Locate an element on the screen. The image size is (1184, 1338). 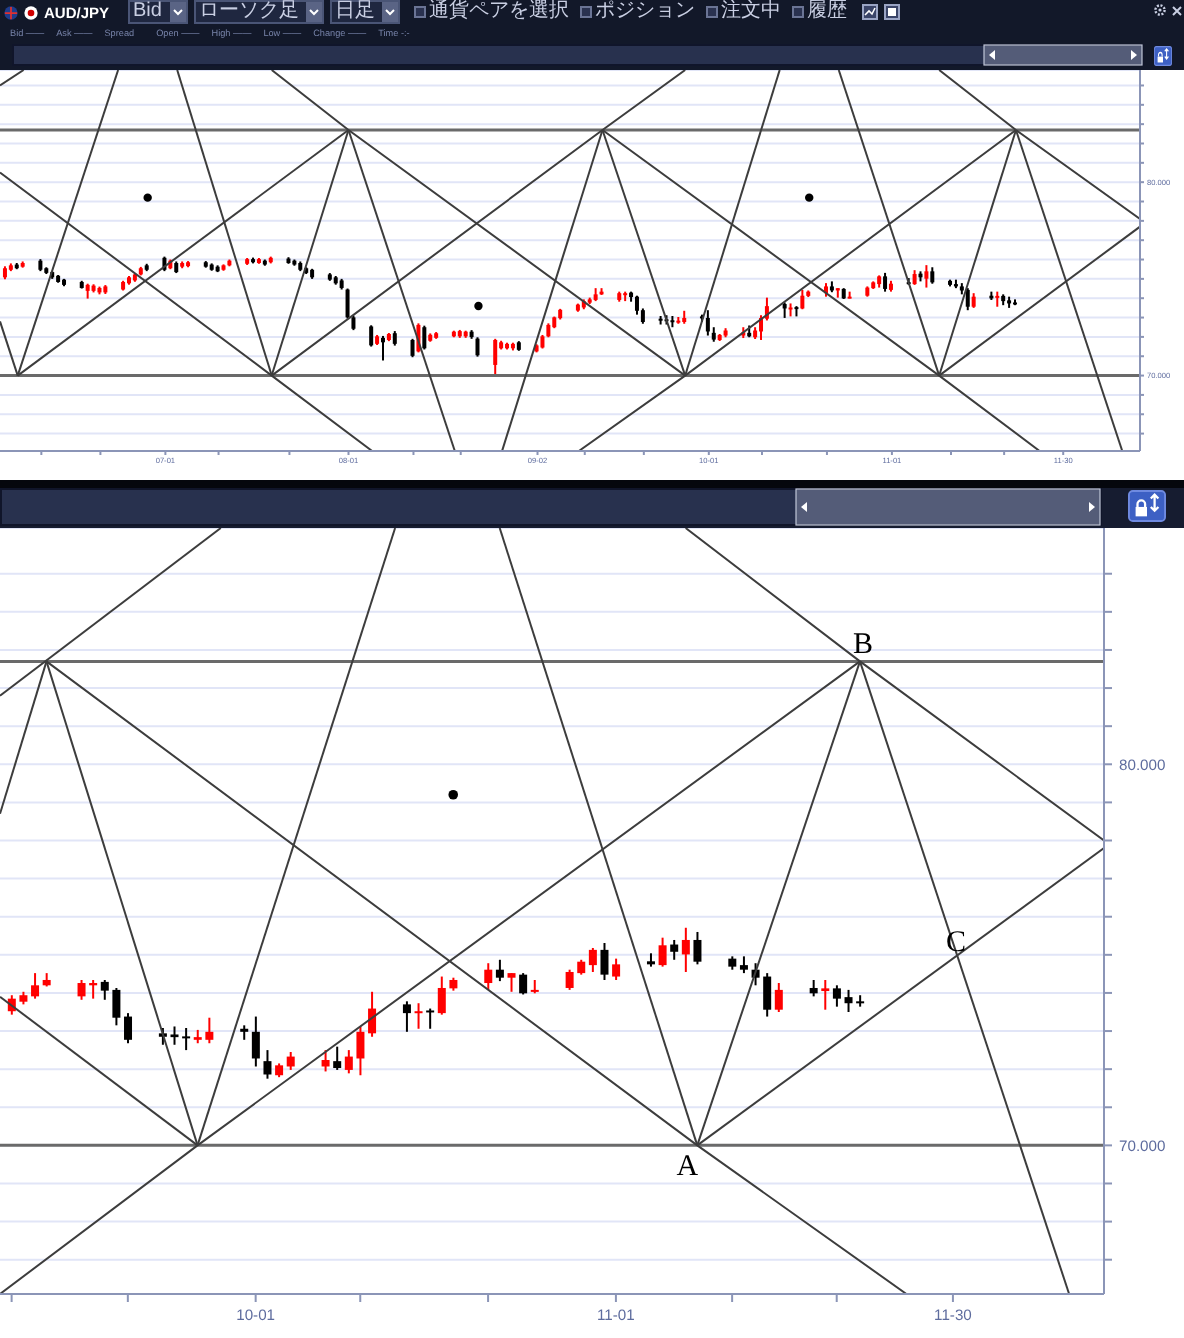
dropdown-field: ローソク足 is located at coordinates (258, 12).